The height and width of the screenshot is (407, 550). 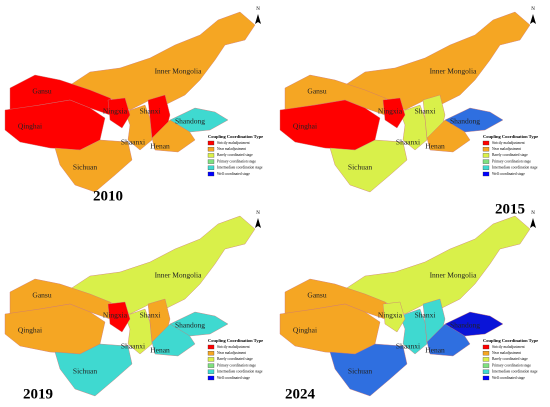 What do you see at coordinates (108, 196) in the screenshot?
I see `year-label: 2010` at bounding box center [108, 196].